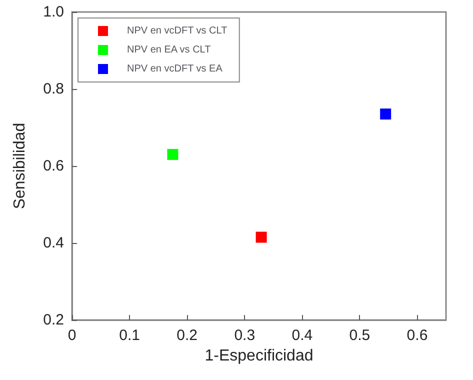 This screenshot has width=473, height=380. What do you see at coordinates (187, 335) in the screenshot?
I see `x-tick-label: 0.2` at bounding box center [187, 335].